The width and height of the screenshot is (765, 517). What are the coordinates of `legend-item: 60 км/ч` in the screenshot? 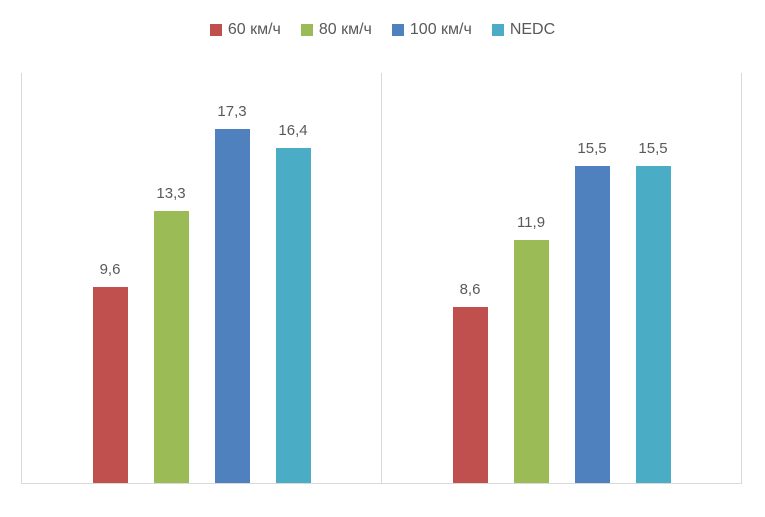 It's located at (245, 30).